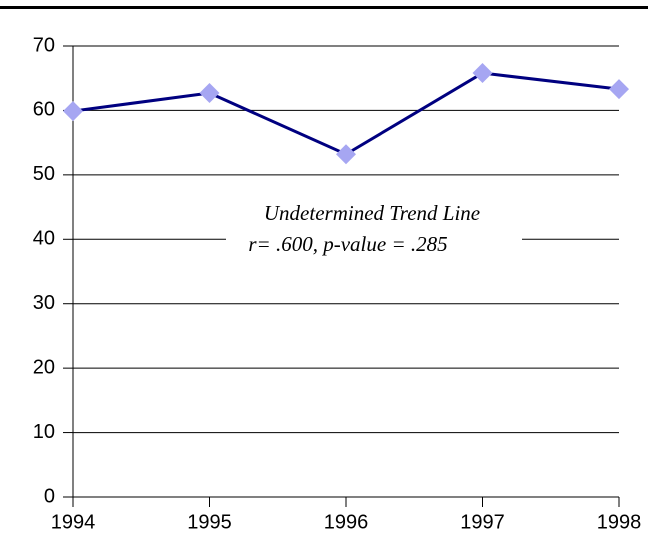 The image size is (648, 550). Describe the element at coordinates (44, 174) in the screenshot. I see `y-tick-label: 50` at that location.